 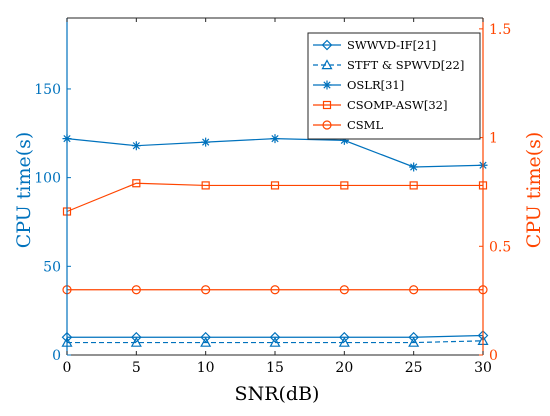 What do you see at coordinates (67, 368) in the screenshot?
I see `x-tick-label: 0` at bounding box center [67, 368].